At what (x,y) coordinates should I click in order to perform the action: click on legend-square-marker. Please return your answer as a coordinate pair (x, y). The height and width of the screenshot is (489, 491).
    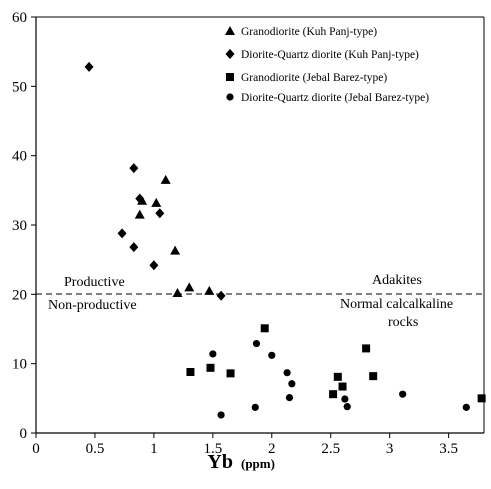
    Looking at the image, I should click on (230, 77).